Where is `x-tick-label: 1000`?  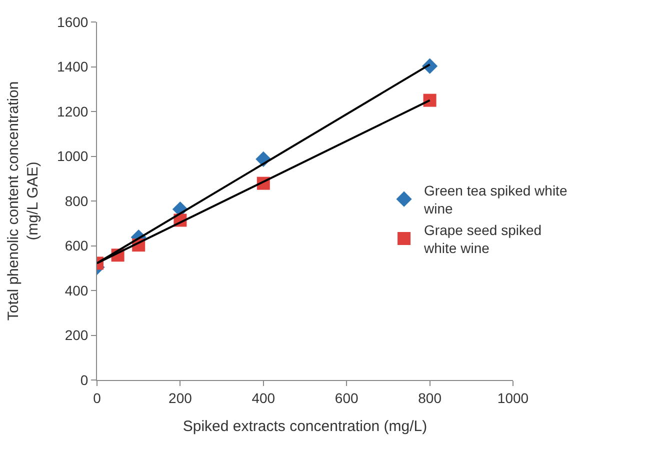 x-tick-label: 1000 is located at coordinates (513, 398).